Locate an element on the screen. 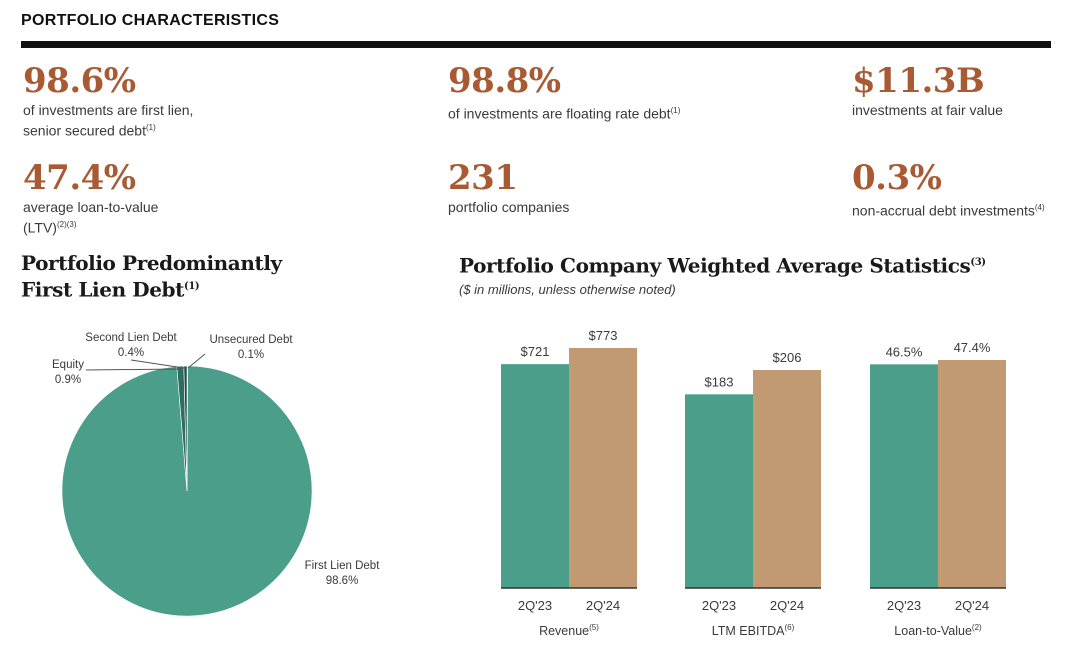 The image size is (1066, 658). kpi-value: $11.3B is located at coordinates (918, 81).